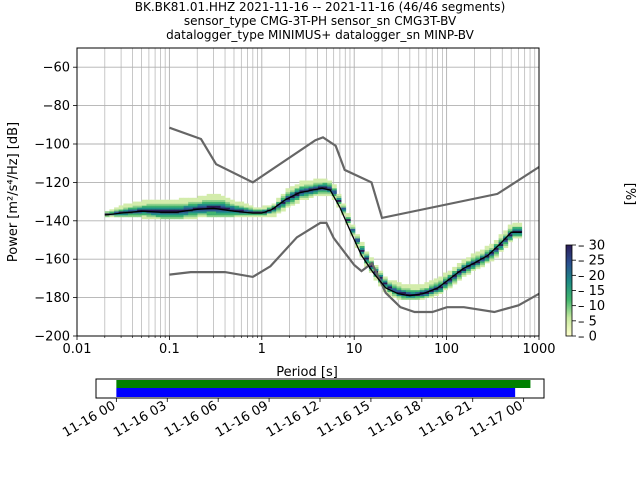 Image resolution: width=640 pixels, height=480 pixels. Describe the element at coordinates (262, 349) in the screenshot. I see `x-tick-label: 1` at that location.